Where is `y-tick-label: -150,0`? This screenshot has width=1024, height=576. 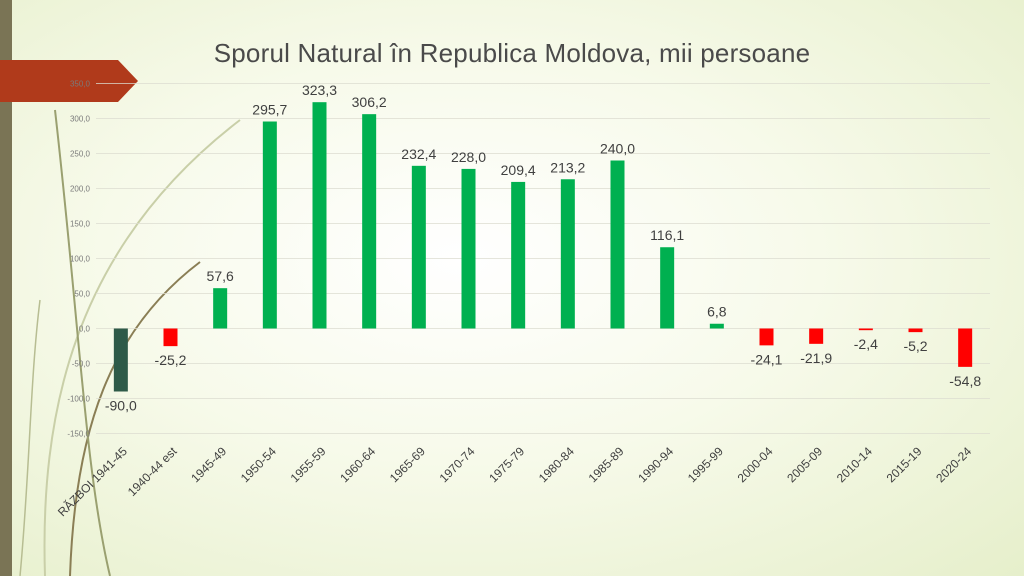
y-tick-label: -150,0 is located at coordinates (78, 434).